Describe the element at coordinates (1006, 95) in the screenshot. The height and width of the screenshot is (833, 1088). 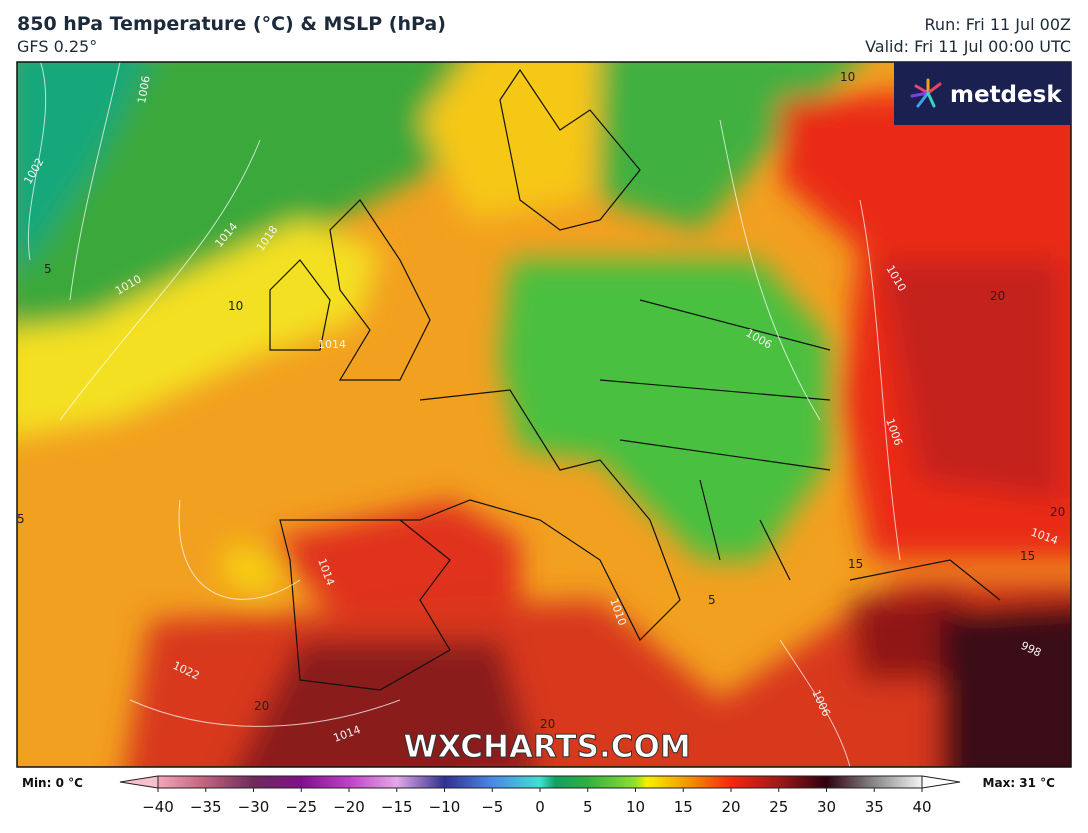
I see `logo-text: metdesk` at that location.